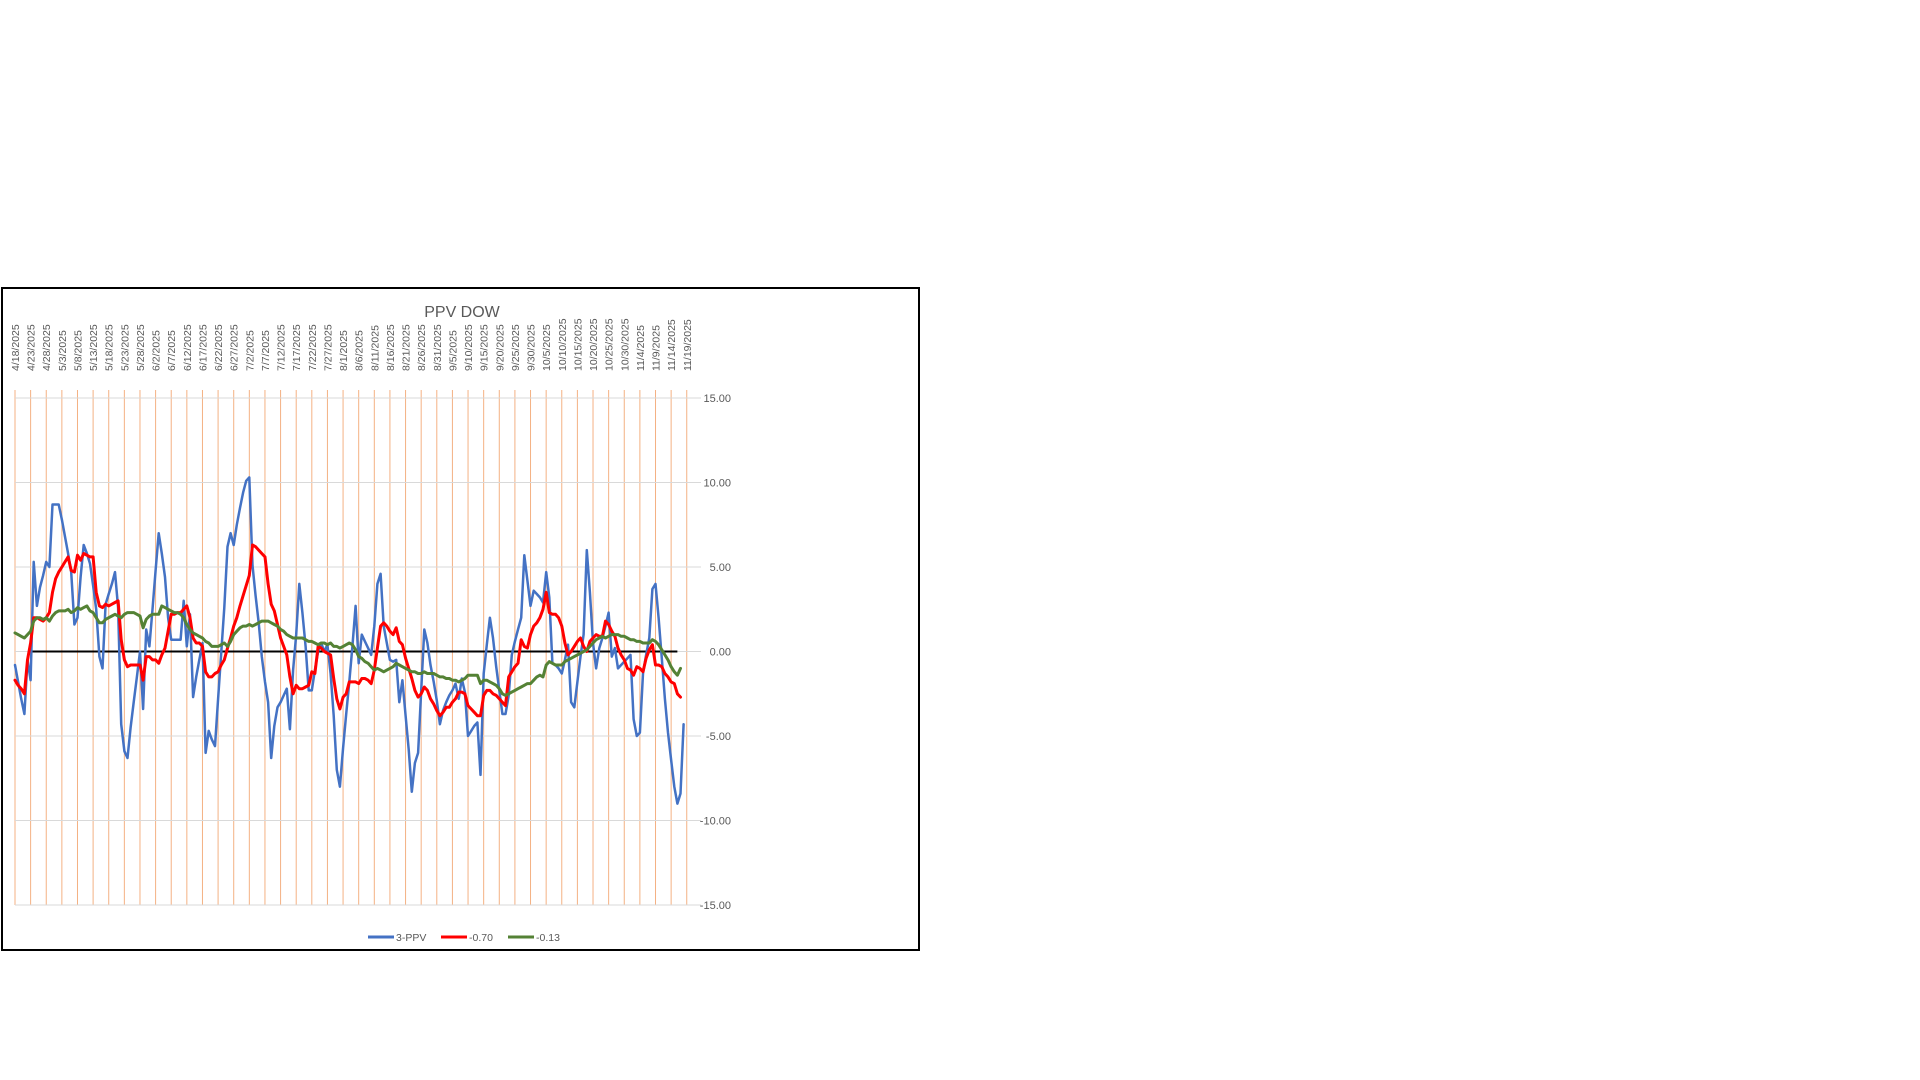 This screenshot has height=1080, width=1920. What do you see at coordinates (672, 345) in the screenshot?
I see `x-tick-label: 11/14/2025` at bounding box center [672, 345].